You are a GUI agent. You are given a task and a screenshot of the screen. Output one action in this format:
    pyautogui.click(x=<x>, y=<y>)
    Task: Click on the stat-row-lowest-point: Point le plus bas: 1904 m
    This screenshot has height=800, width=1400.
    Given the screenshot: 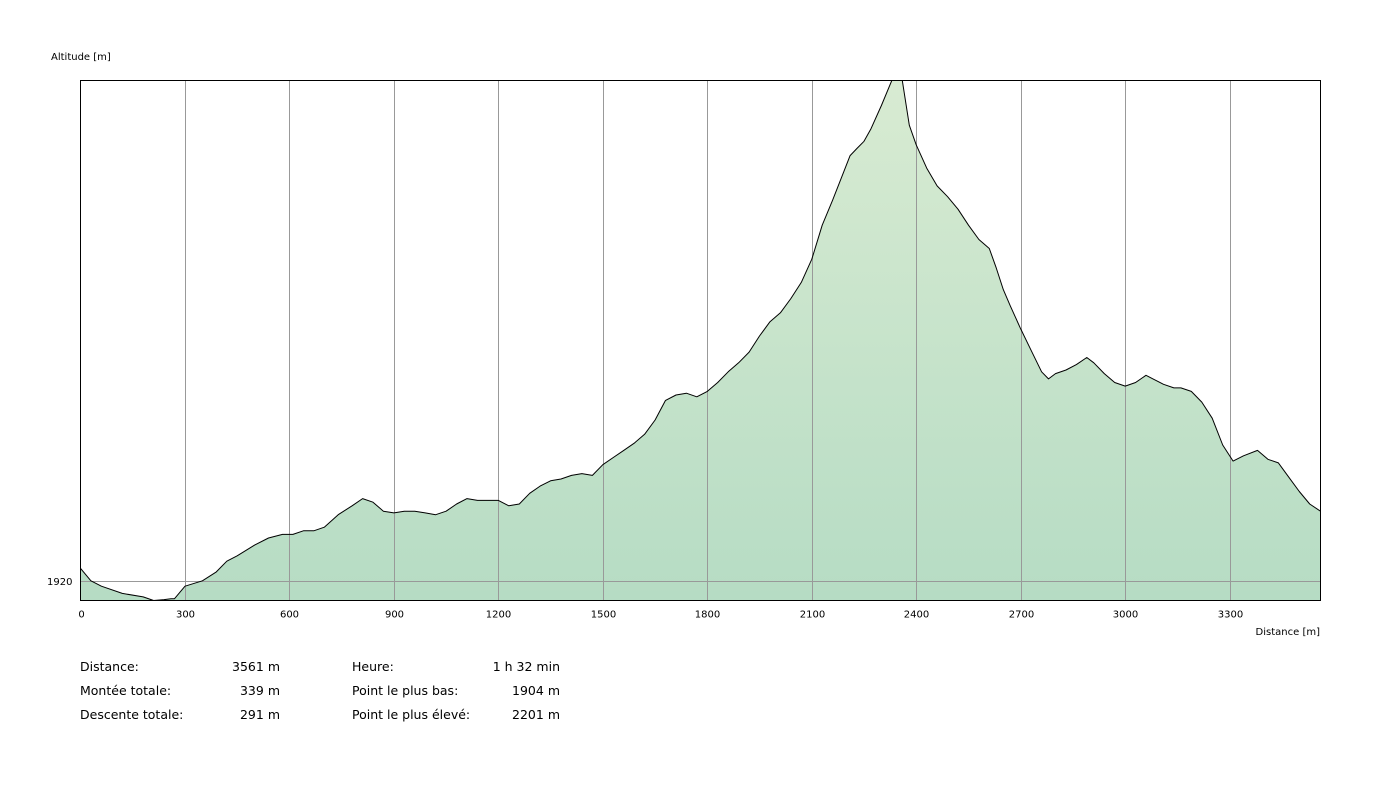 What is the action you would take?
    pyautogui.click(x=456, y=692)
    